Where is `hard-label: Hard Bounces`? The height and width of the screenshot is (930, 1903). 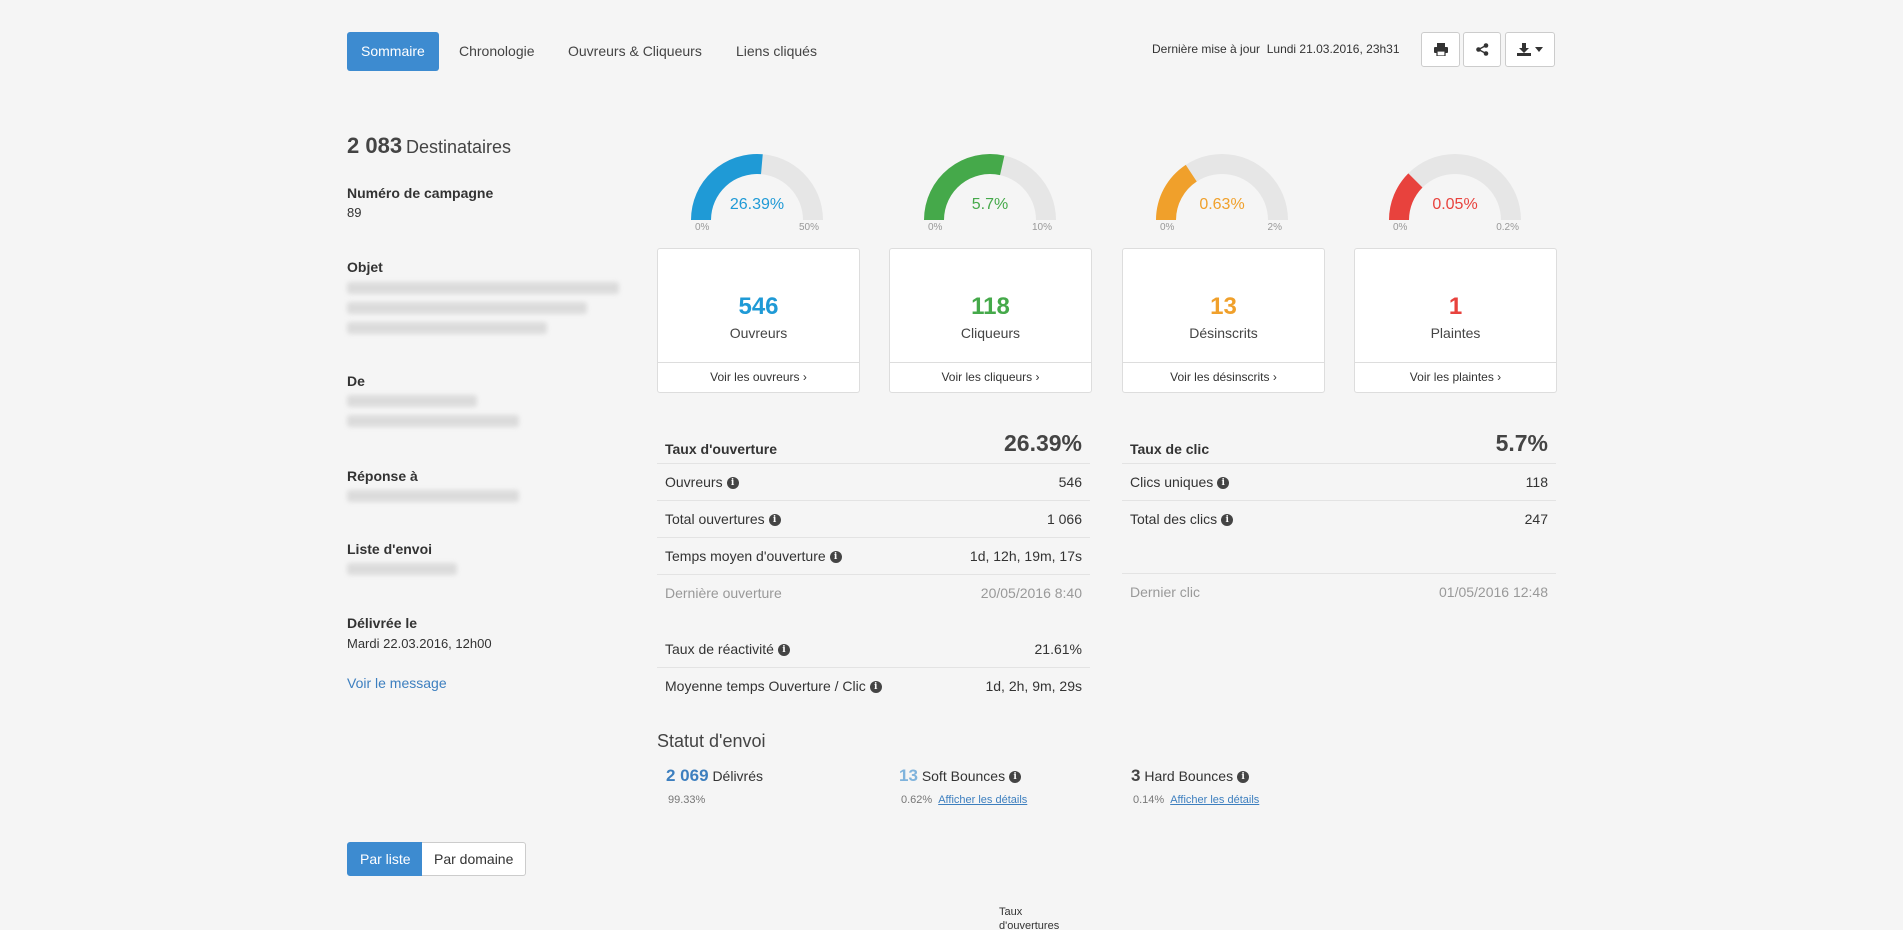 hard-label: Hard Bounces is located at coordinates (1189, 776).